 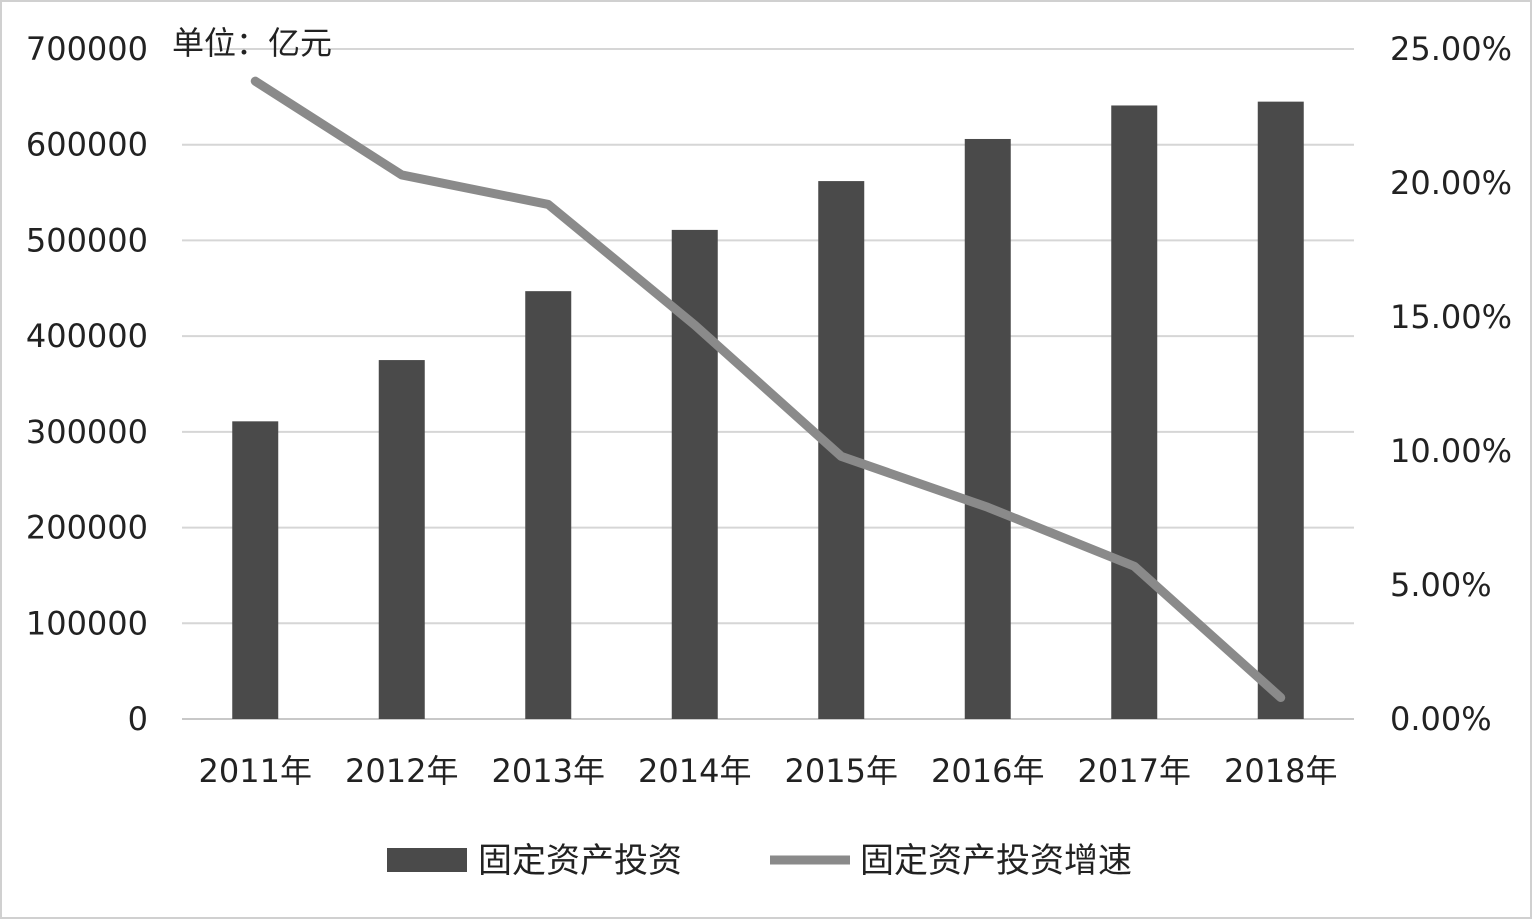 What do you see at coordinates (768, 771) in the screenshot?
I see `x-axis-ticks: 2011年 2012年 2013年 2014年 2015年 2016年 2017年 2018年` at bounding box center [768, 771].